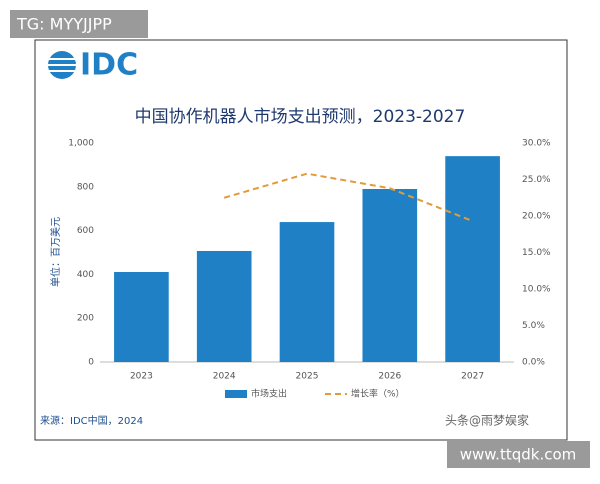  I want to click on x-tick-label: 2025, so click(307, 377).